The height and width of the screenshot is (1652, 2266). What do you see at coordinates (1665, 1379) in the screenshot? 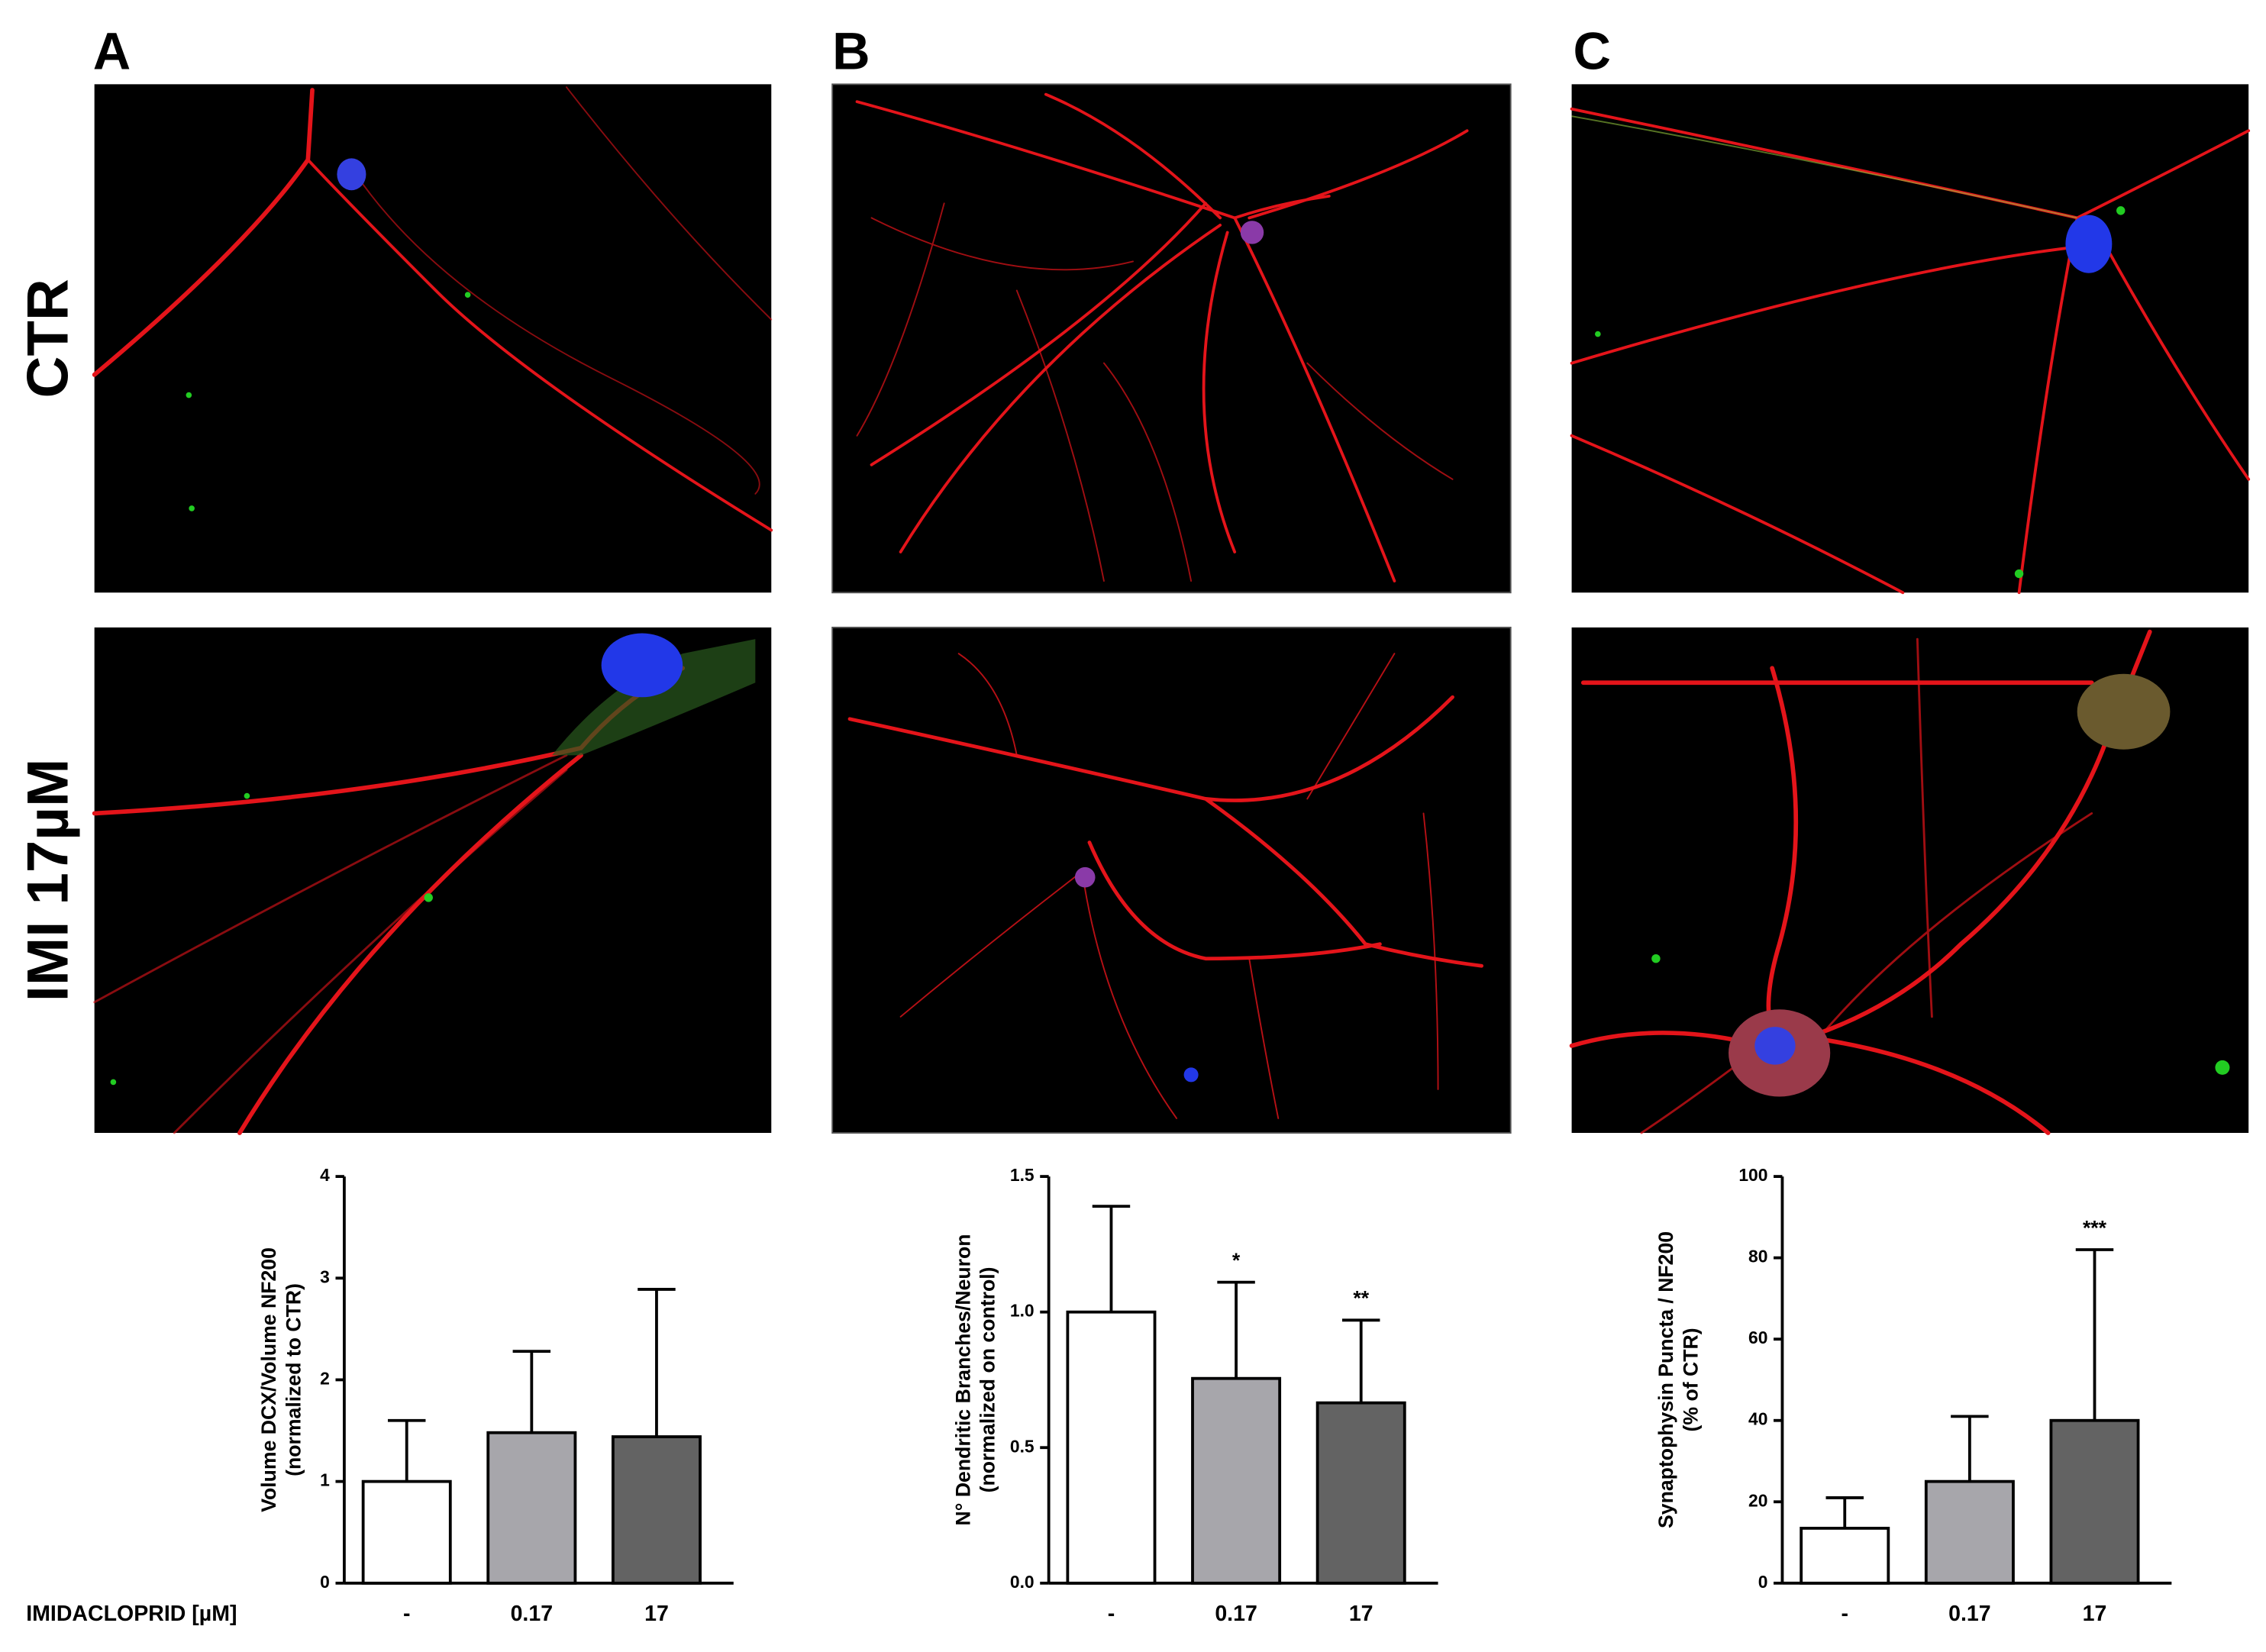
I see `y-axis-label: Synaptophysin Puncta / NF200` at bounding box center [1665, 1379].